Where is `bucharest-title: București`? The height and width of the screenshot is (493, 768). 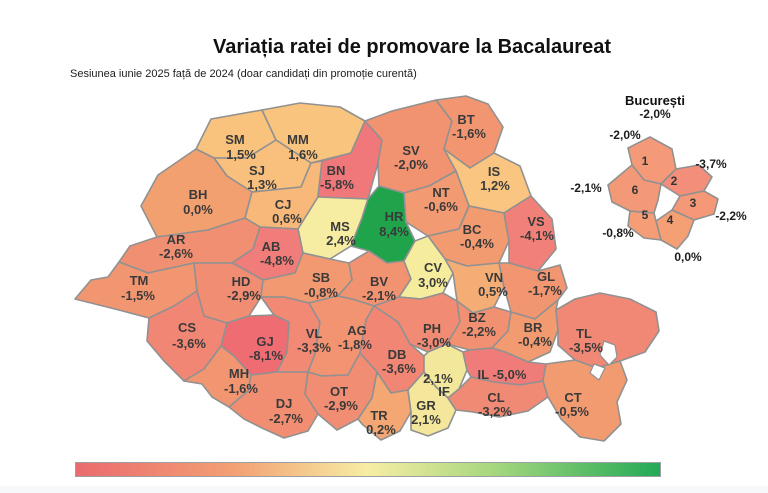 bucharest-title: București is located at coordinates (655, 100).